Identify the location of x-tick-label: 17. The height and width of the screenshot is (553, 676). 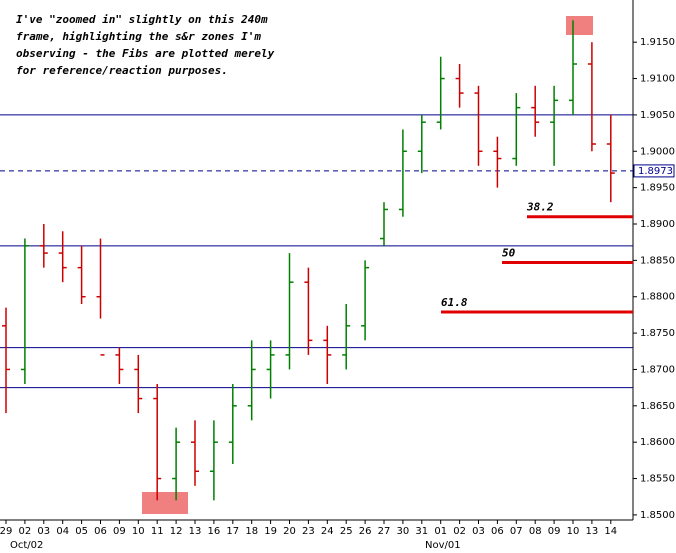
(232, 531).